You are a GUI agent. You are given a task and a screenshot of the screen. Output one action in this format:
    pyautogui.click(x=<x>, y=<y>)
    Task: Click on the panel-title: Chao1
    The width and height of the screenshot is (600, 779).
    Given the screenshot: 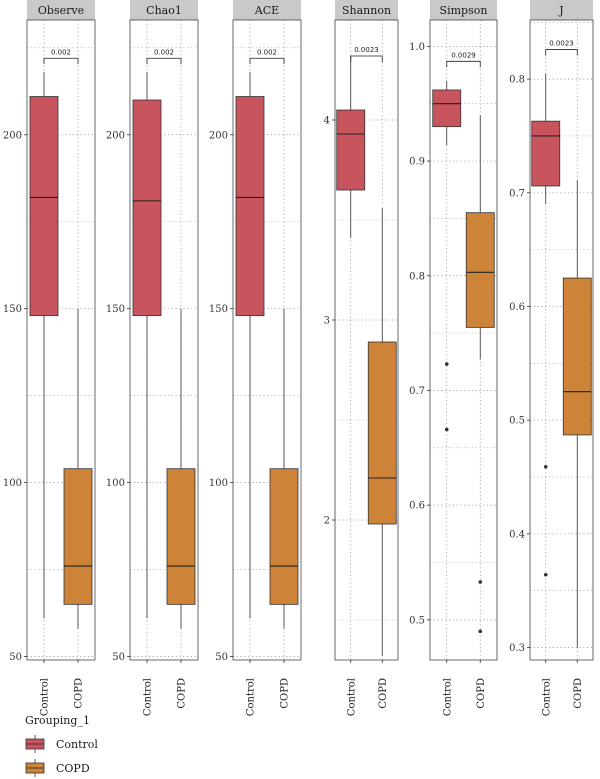 What is the action you would take?
    pyautogui.click(x=164, y=10)
    